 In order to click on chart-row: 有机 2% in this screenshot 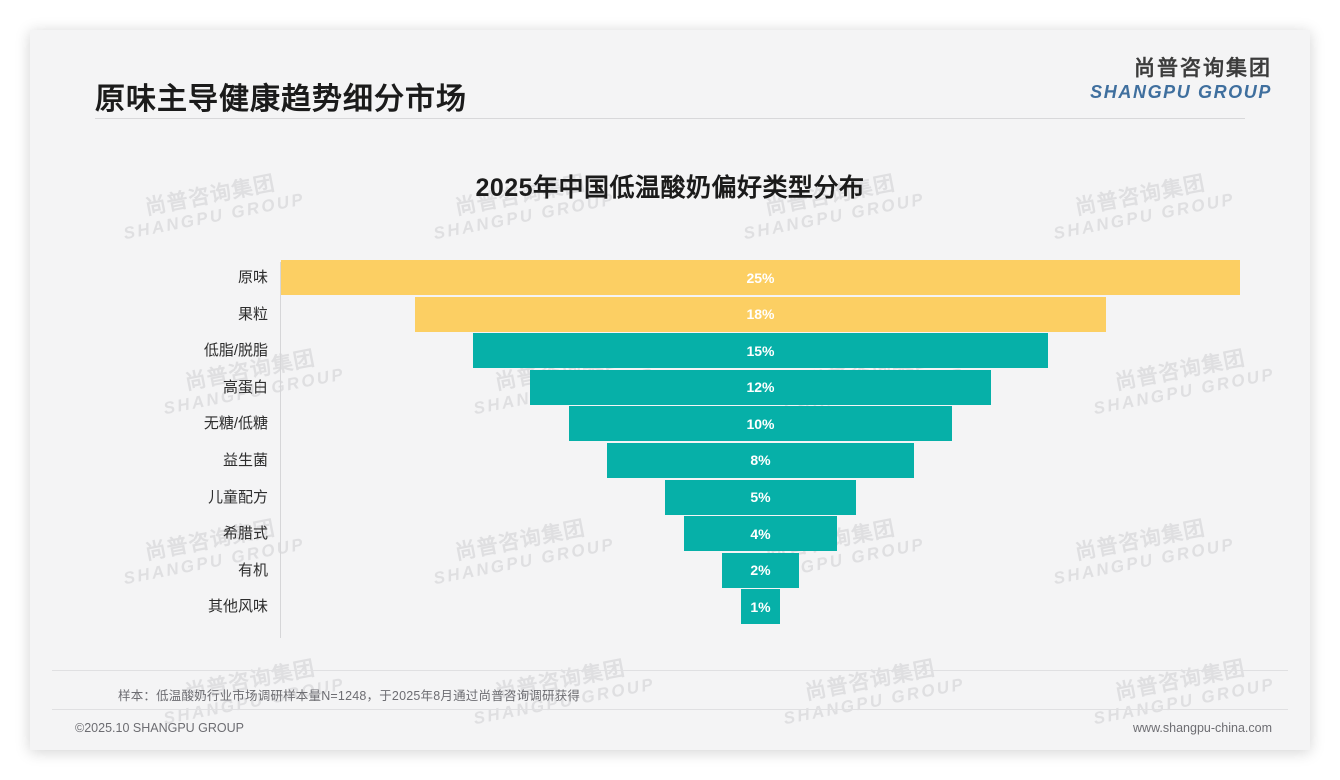, I will do `click(670, 570)`.